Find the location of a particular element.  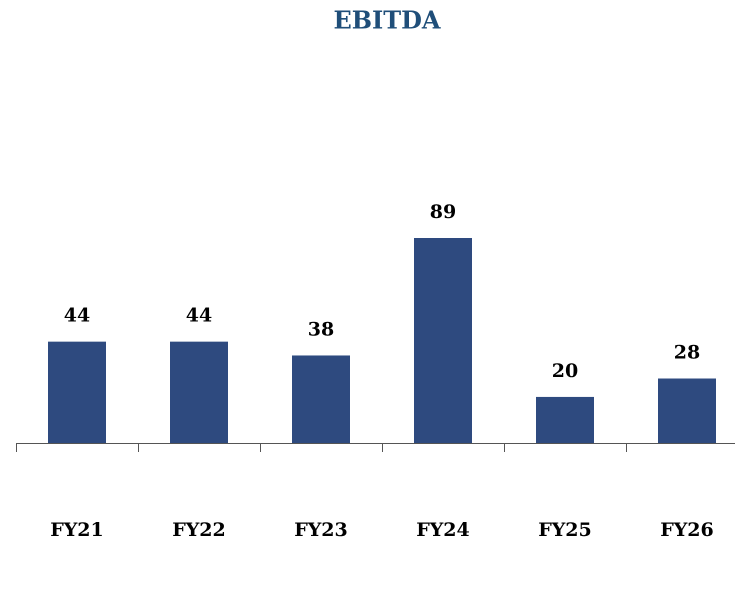

data-label: 20 is located at coordinates (565, 371).